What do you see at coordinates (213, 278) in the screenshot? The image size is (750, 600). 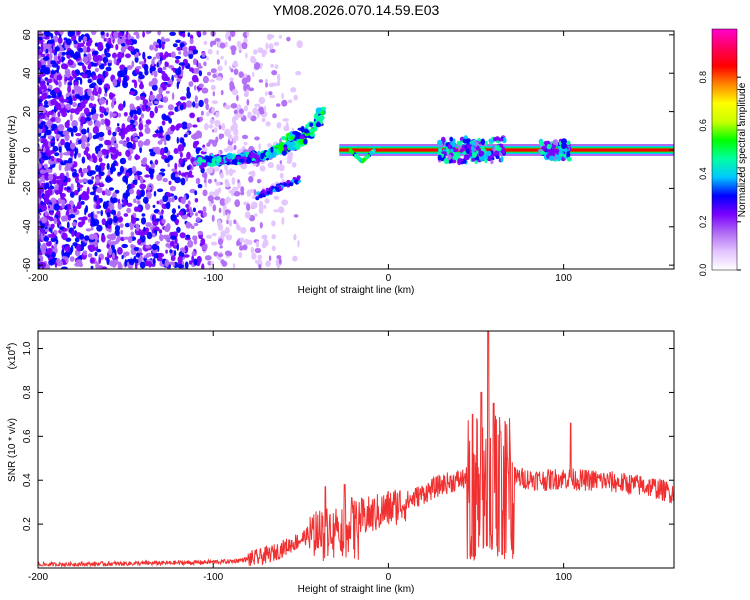 I see `x-tick-label: -100` at bounding box center [213, 278].